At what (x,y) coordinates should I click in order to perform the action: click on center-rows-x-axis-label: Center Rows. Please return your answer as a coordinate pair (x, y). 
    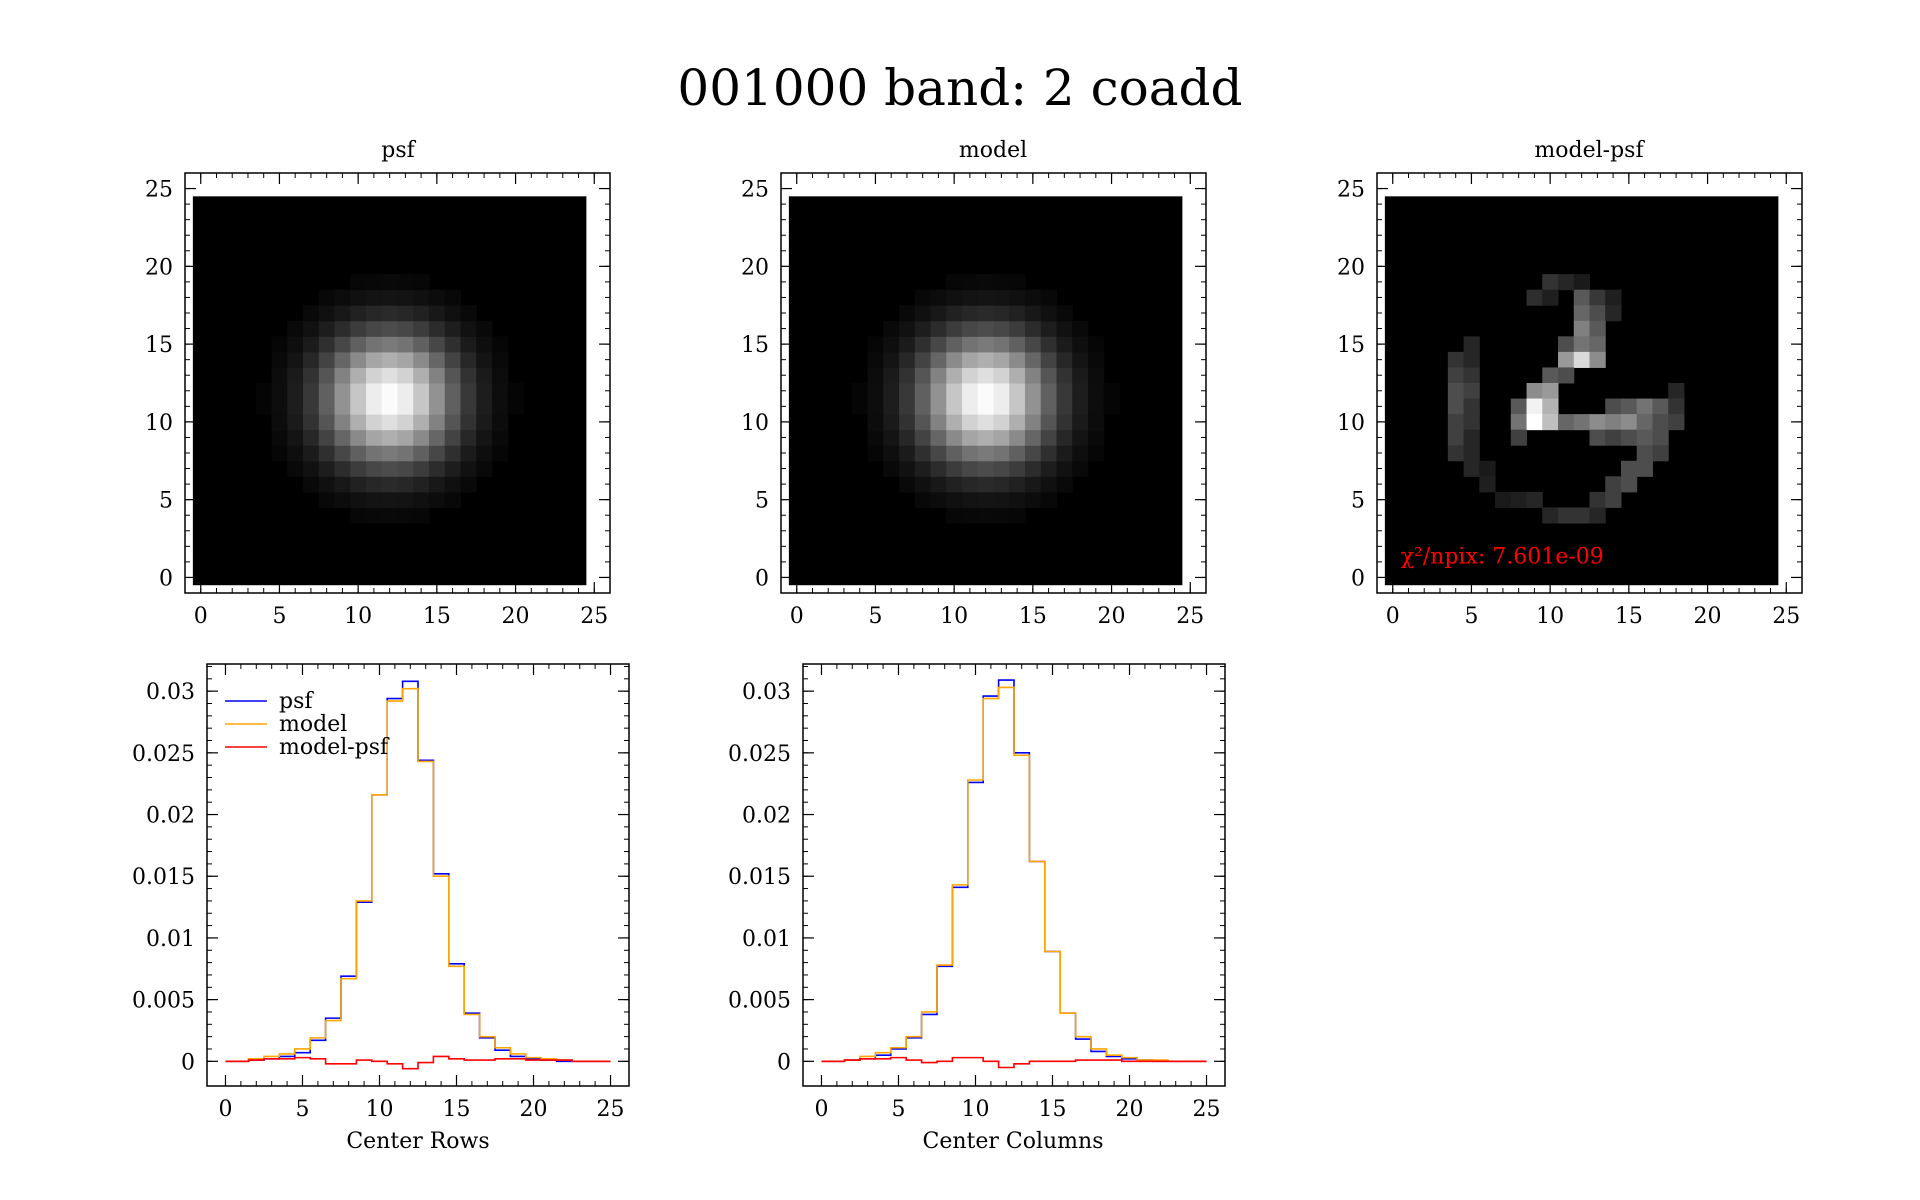
    Looking at the image, I should click on (417, 1141).